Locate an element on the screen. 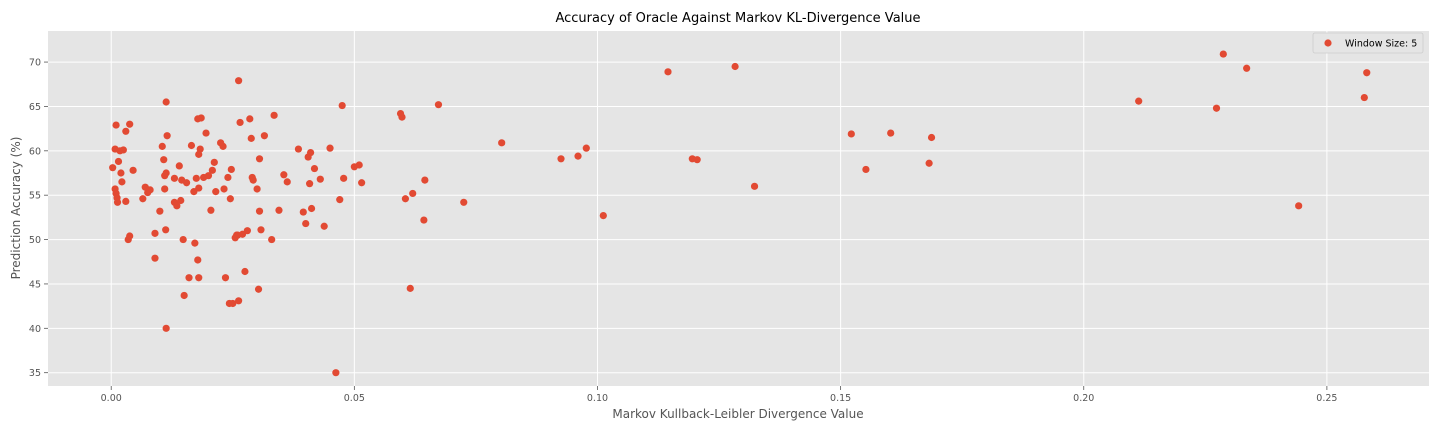 This screenshot has width=1440, height=432. y-tick-label: 40 is located at coordinates (35, 329).